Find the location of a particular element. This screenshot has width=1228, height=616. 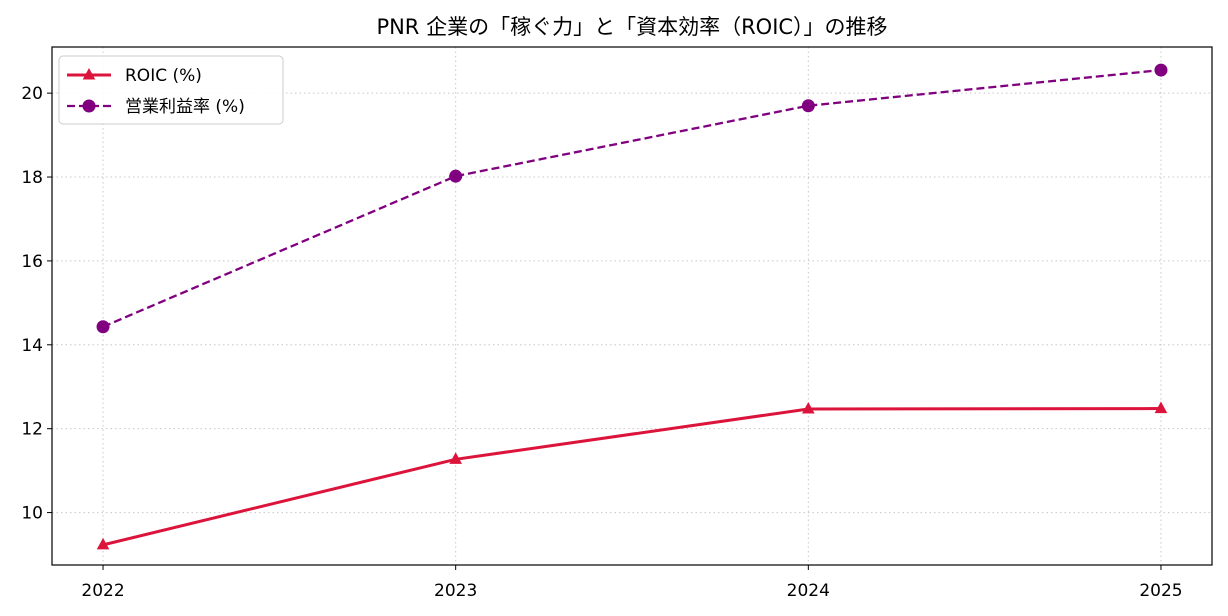

legend-label: ROIC (%) is located at coordinates (163, 76).